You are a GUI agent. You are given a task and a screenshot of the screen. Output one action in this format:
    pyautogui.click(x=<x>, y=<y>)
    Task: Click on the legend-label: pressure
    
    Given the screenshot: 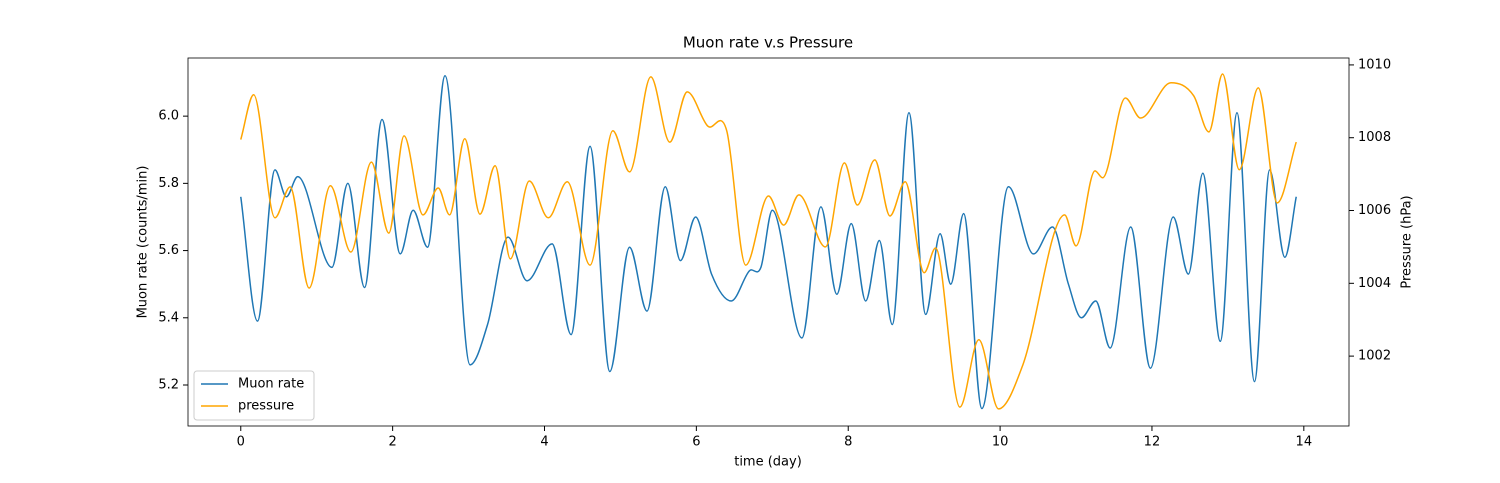 What is the action you would take?
    pyautogui.click(x=266, y=406)
    